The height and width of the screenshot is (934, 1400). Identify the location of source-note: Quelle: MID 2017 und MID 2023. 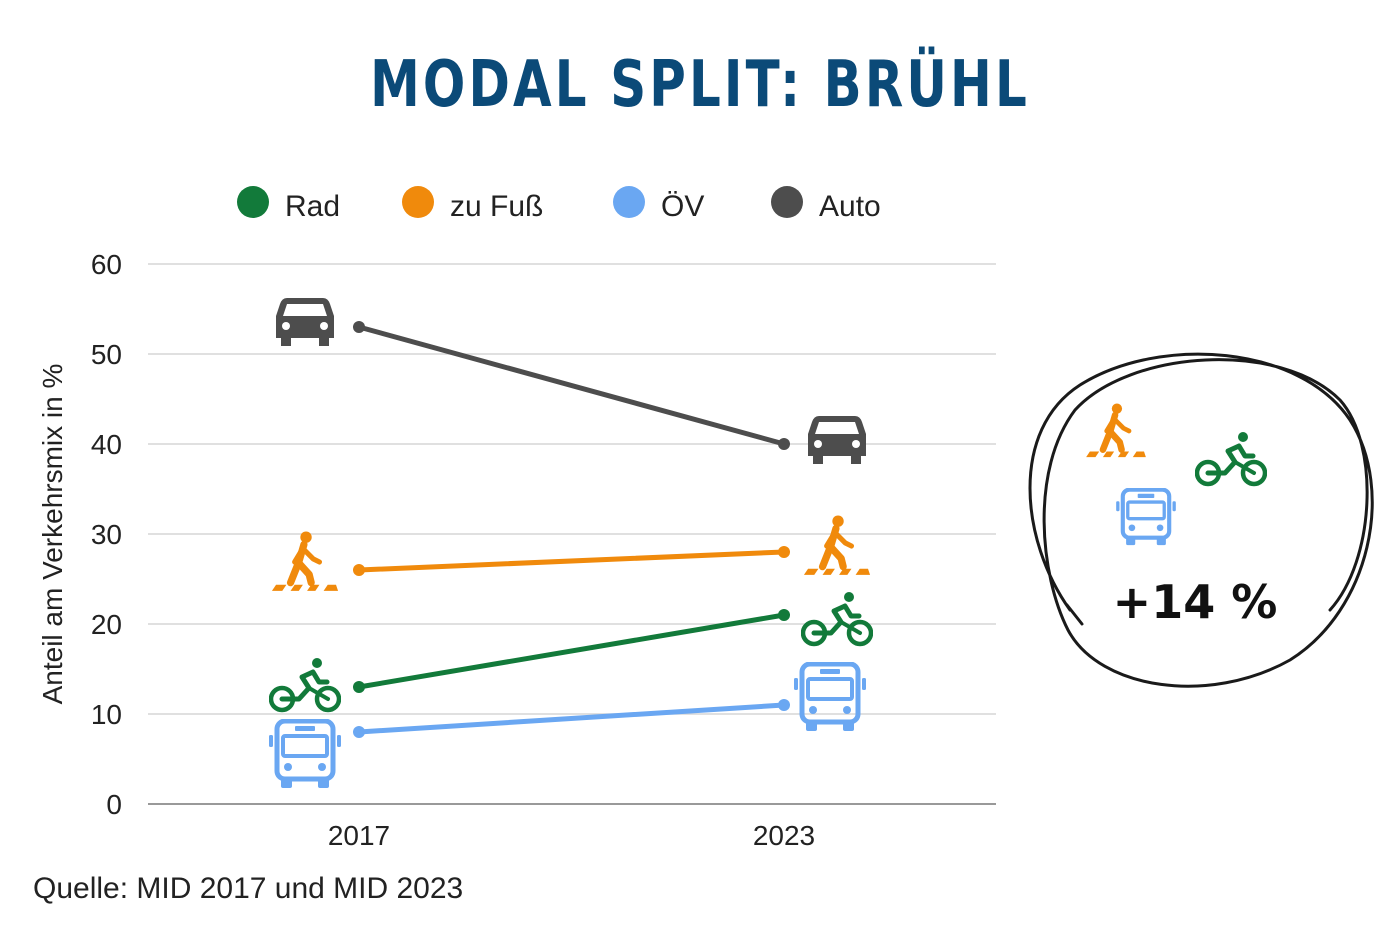
(248, 888).